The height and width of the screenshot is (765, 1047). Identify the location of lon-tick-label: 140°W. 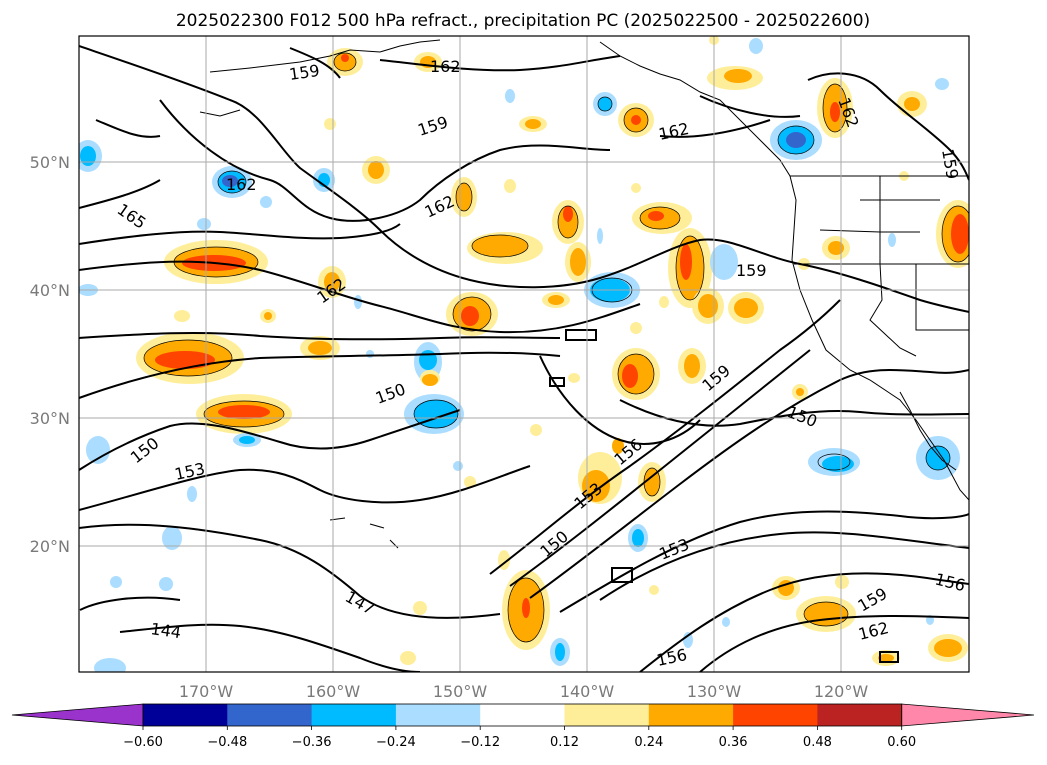
(587, 691).